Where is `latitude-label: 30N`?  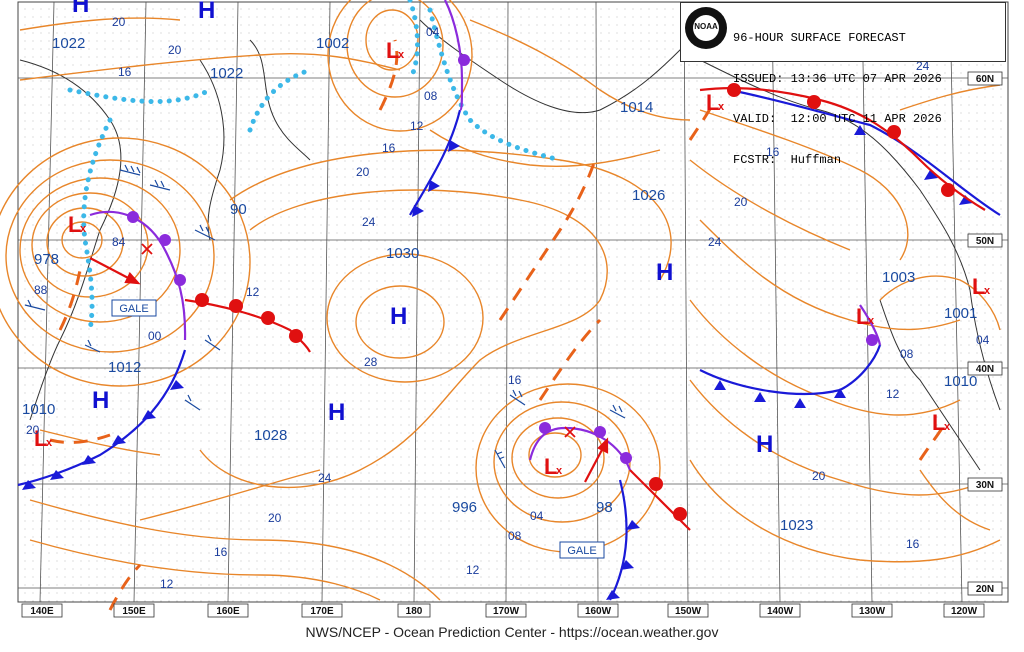
latitude-label: 30N is located at coordinates (985, 485).